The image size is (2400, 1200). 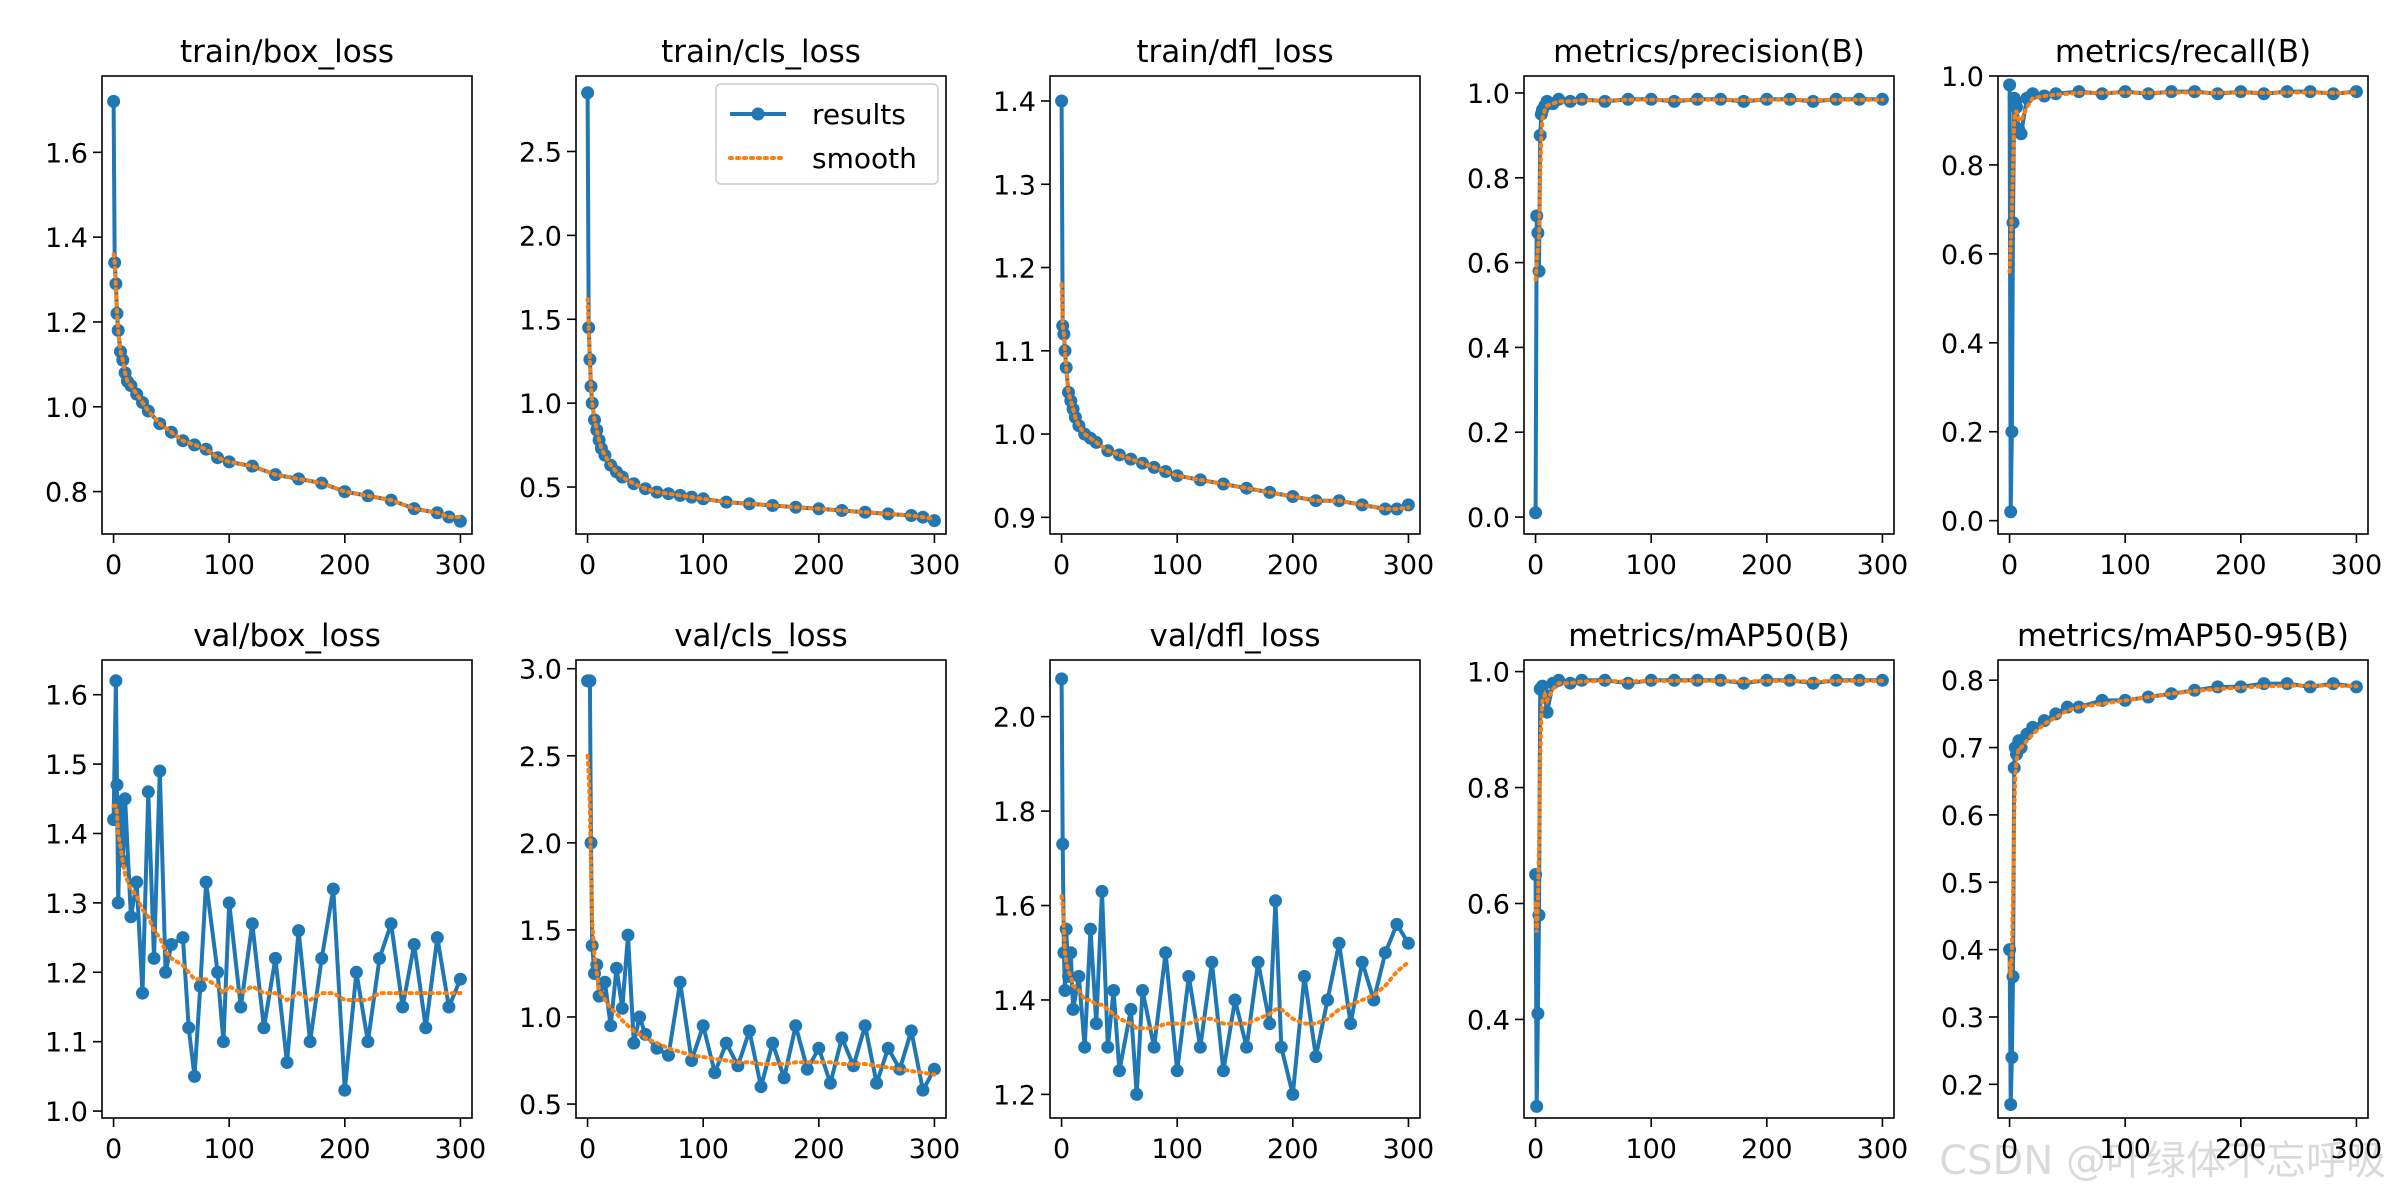 What do you see at coordinates (265, 307) in the screenshot?
I see `subplot-train-box-loss: train/box_loss 0 100 200 300 0.8 1.0 1.2 1.4 1.6` at bounding box center [265, 307].